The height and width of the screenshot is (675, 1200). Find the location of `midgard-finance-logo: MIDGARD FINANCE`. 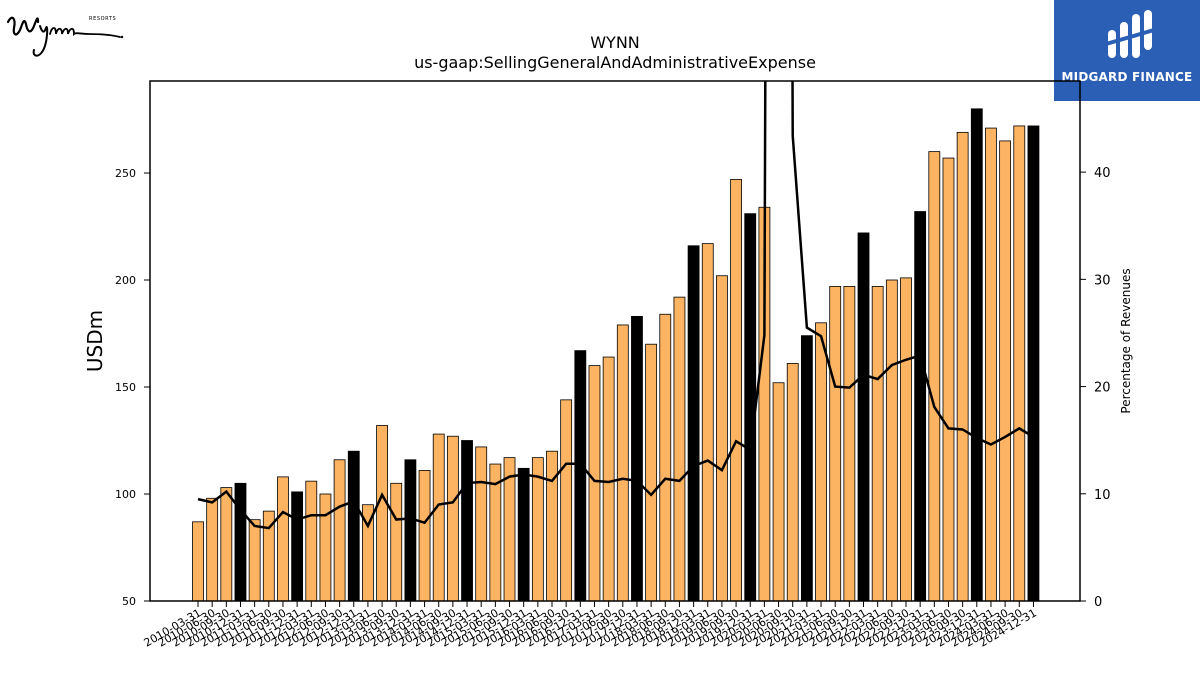

midgard-finance-logo: MIDGARD FINANCE is located at coordinates (1127, 50).